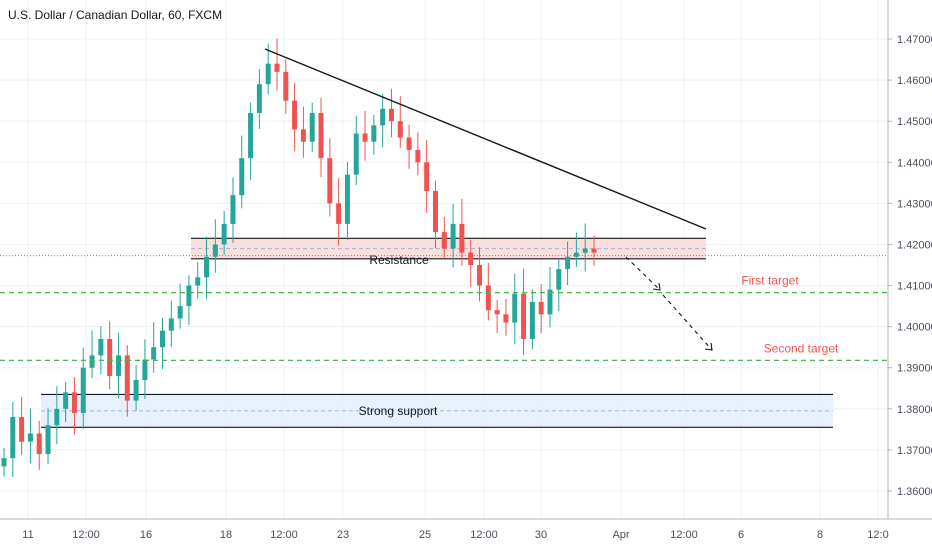 Image resolution: width=932 pixels, height=550 pixels. I want to click on y-tick-label: 1.37000, so click(914, 451).